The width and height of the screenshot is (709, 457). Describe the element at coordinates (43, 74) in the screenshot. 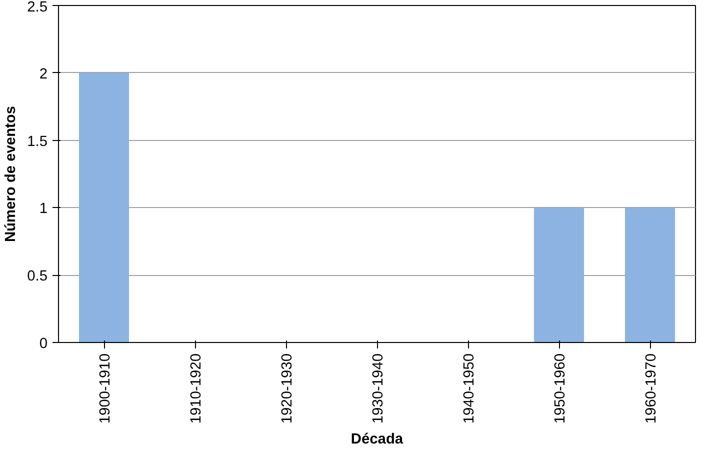

I see `y-tick-label: 2` at that location.